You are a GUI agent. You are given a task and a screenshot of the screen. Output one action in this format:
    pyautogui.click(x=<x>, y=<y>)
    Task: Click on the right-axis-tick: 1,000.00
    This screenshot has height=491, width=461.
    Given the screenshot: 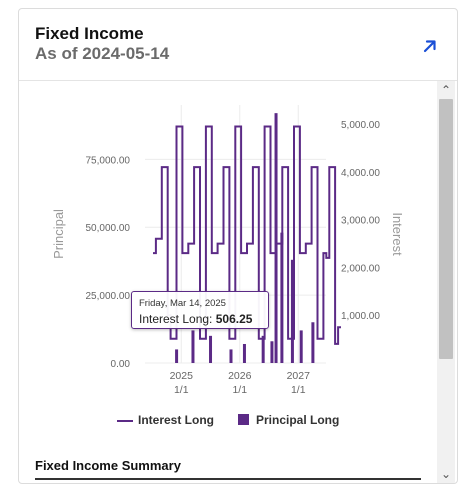 What is the action you would take?
    pyautogui.click(x=360, y=316)
    